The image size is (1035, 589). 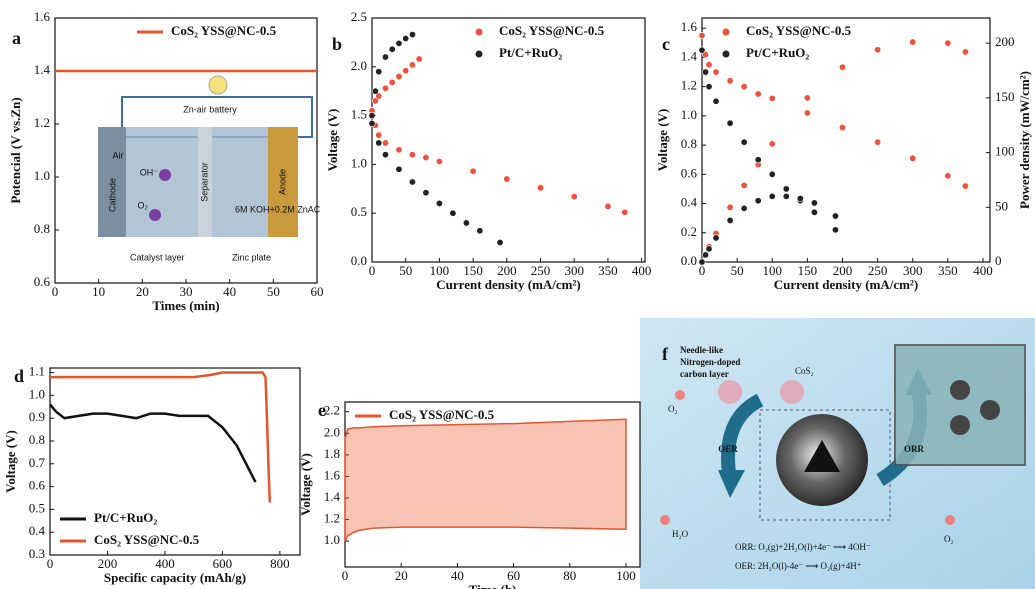 I want to click on separator, so click(x=205, y=182).